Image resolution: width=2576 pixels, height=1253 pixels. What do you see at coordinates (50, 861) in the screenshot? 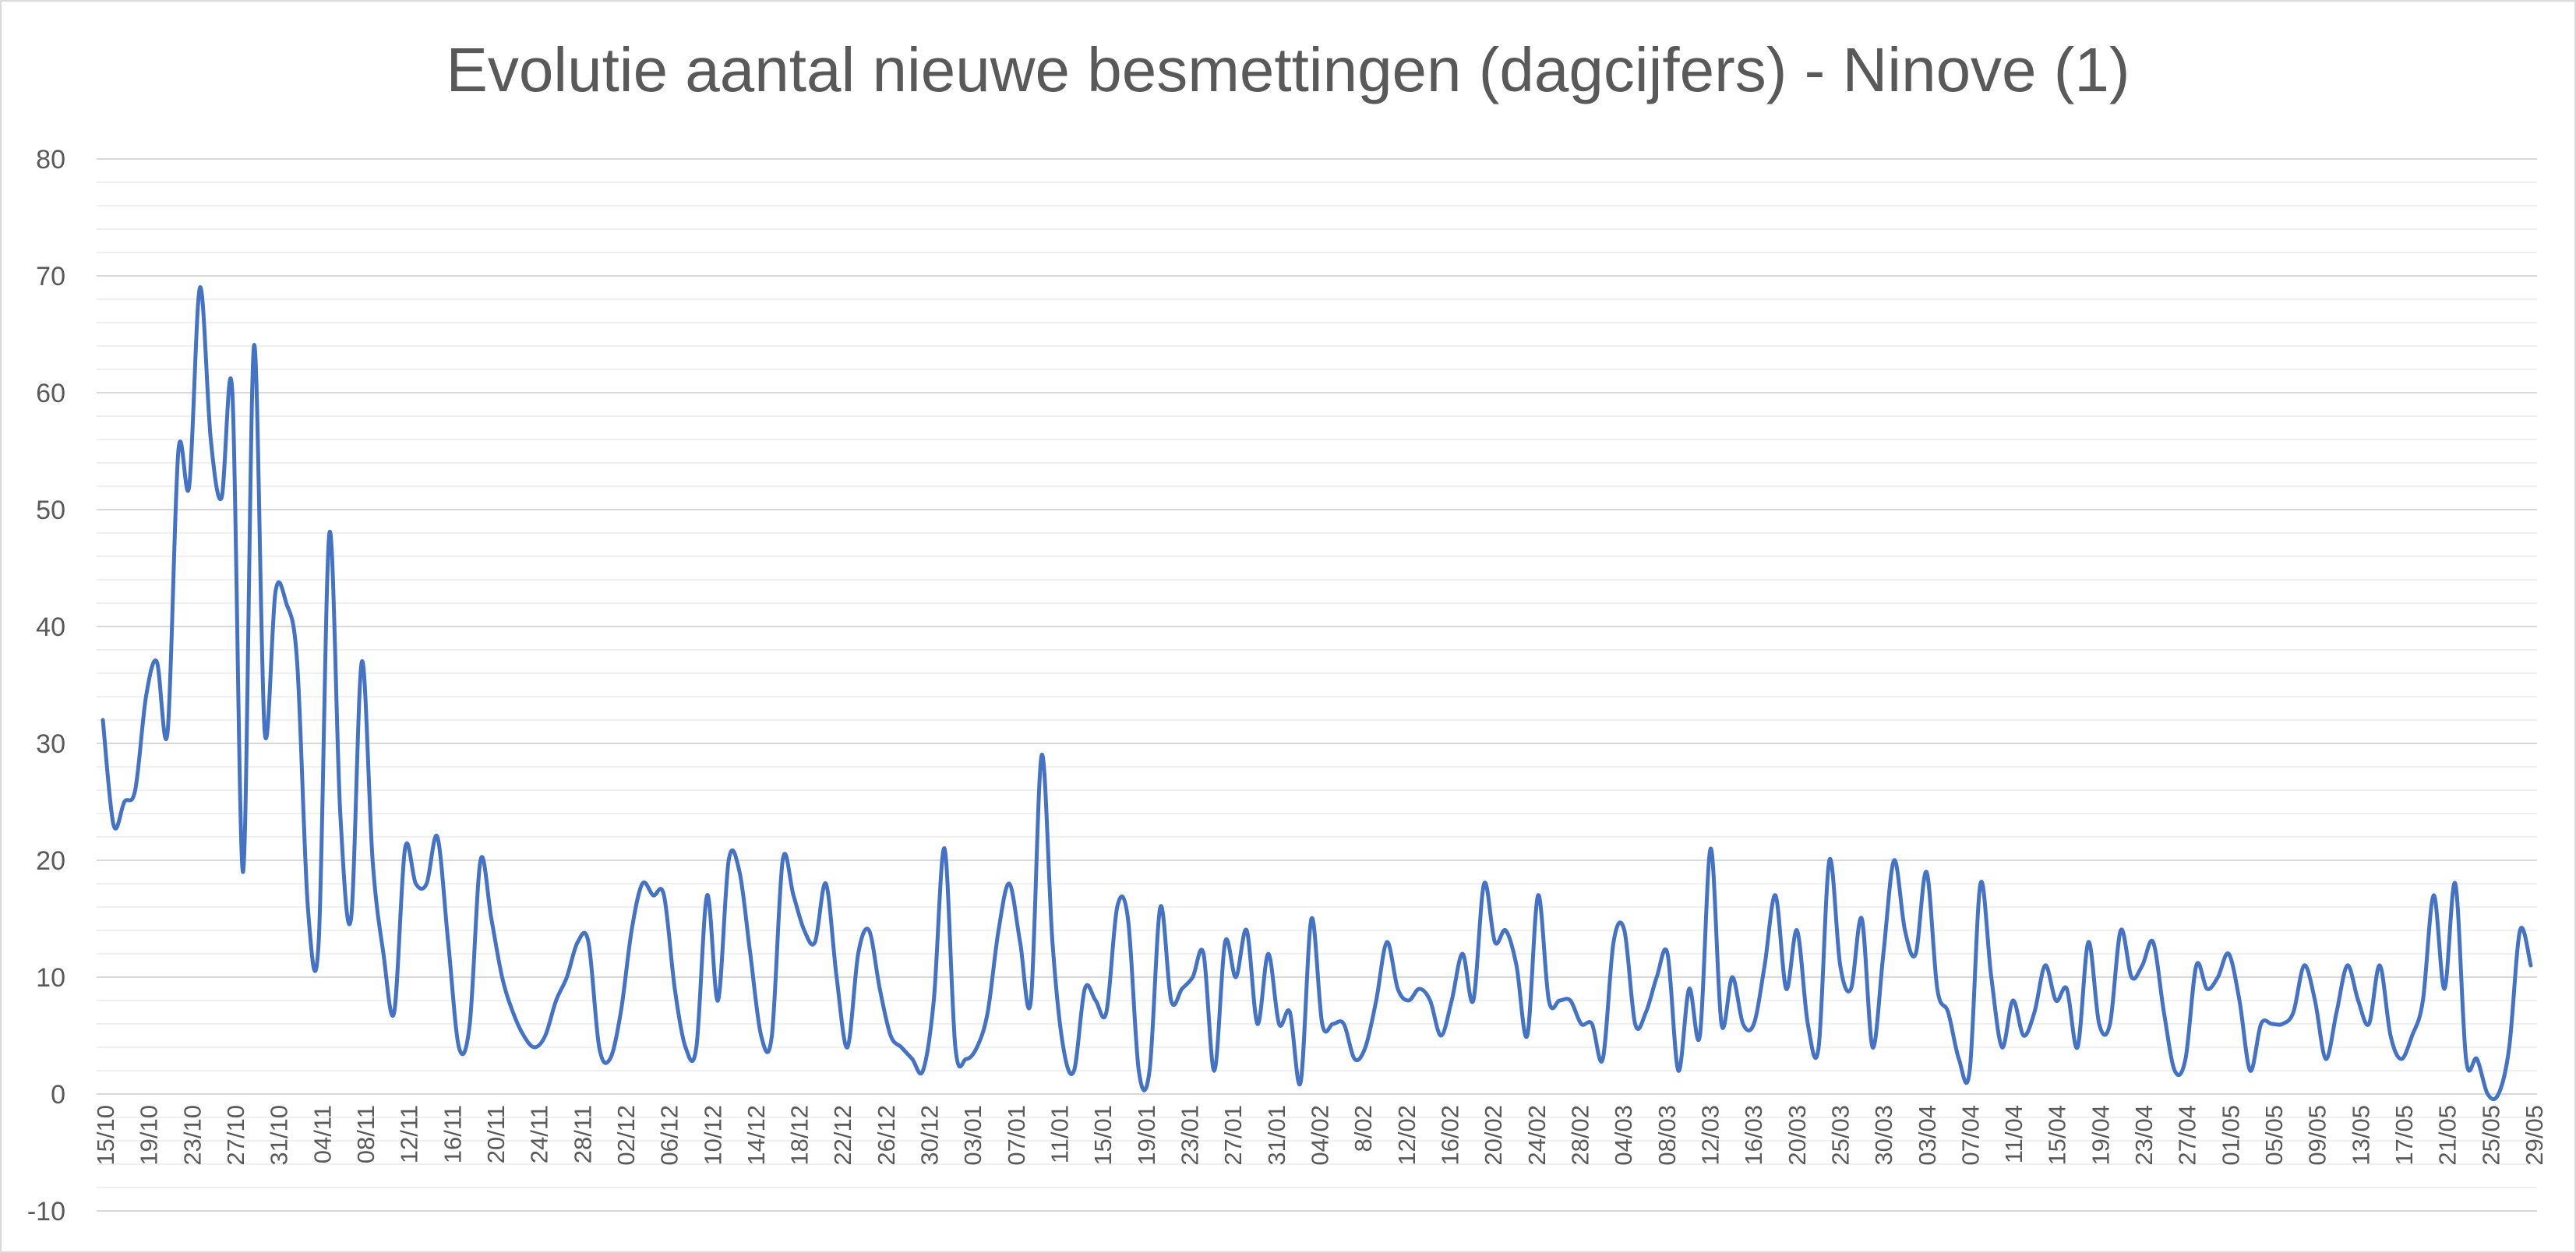
I see `y-tick-label: 20` at bounding box center [50, 861].